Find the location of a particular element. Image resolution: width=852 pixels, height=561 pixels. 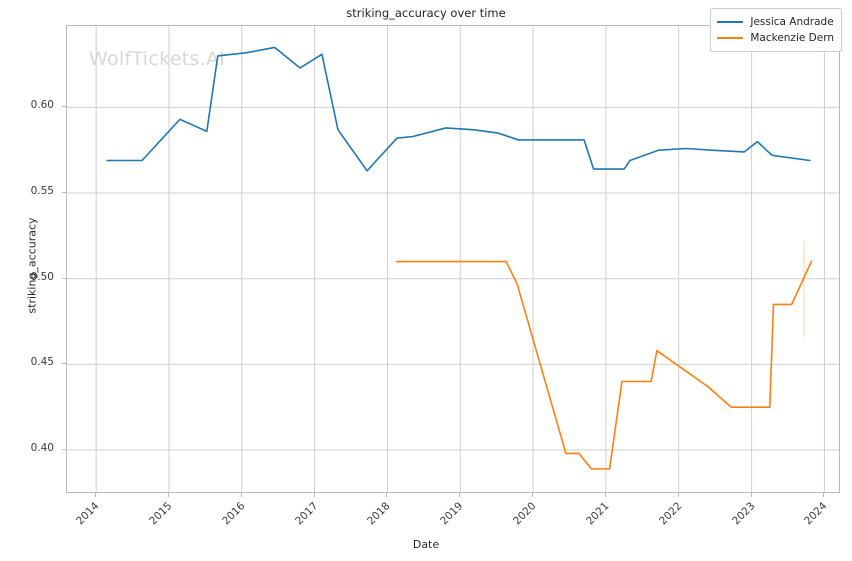

x-tick-label: 2019 is located at coordinates (452, 514).